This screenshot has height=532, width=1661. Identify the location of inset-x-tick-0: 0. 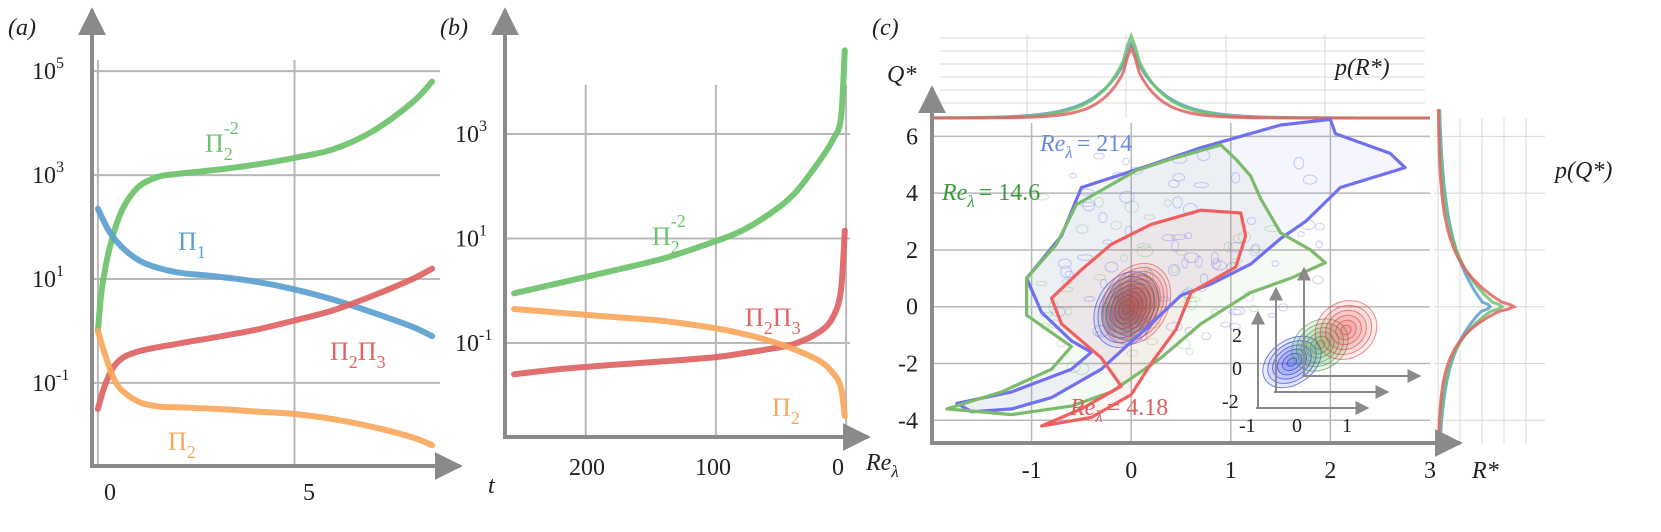
(1297, 426).